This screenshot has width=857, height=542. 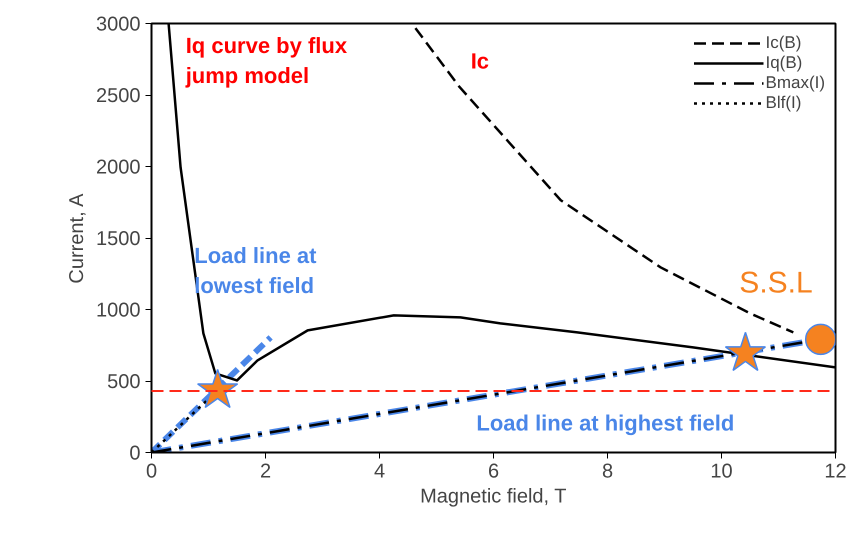 What do you see at coordinates (795, 83) in the screenshot?
I see `legend-label: Bmax(I)` at bounding box center [795, 83].